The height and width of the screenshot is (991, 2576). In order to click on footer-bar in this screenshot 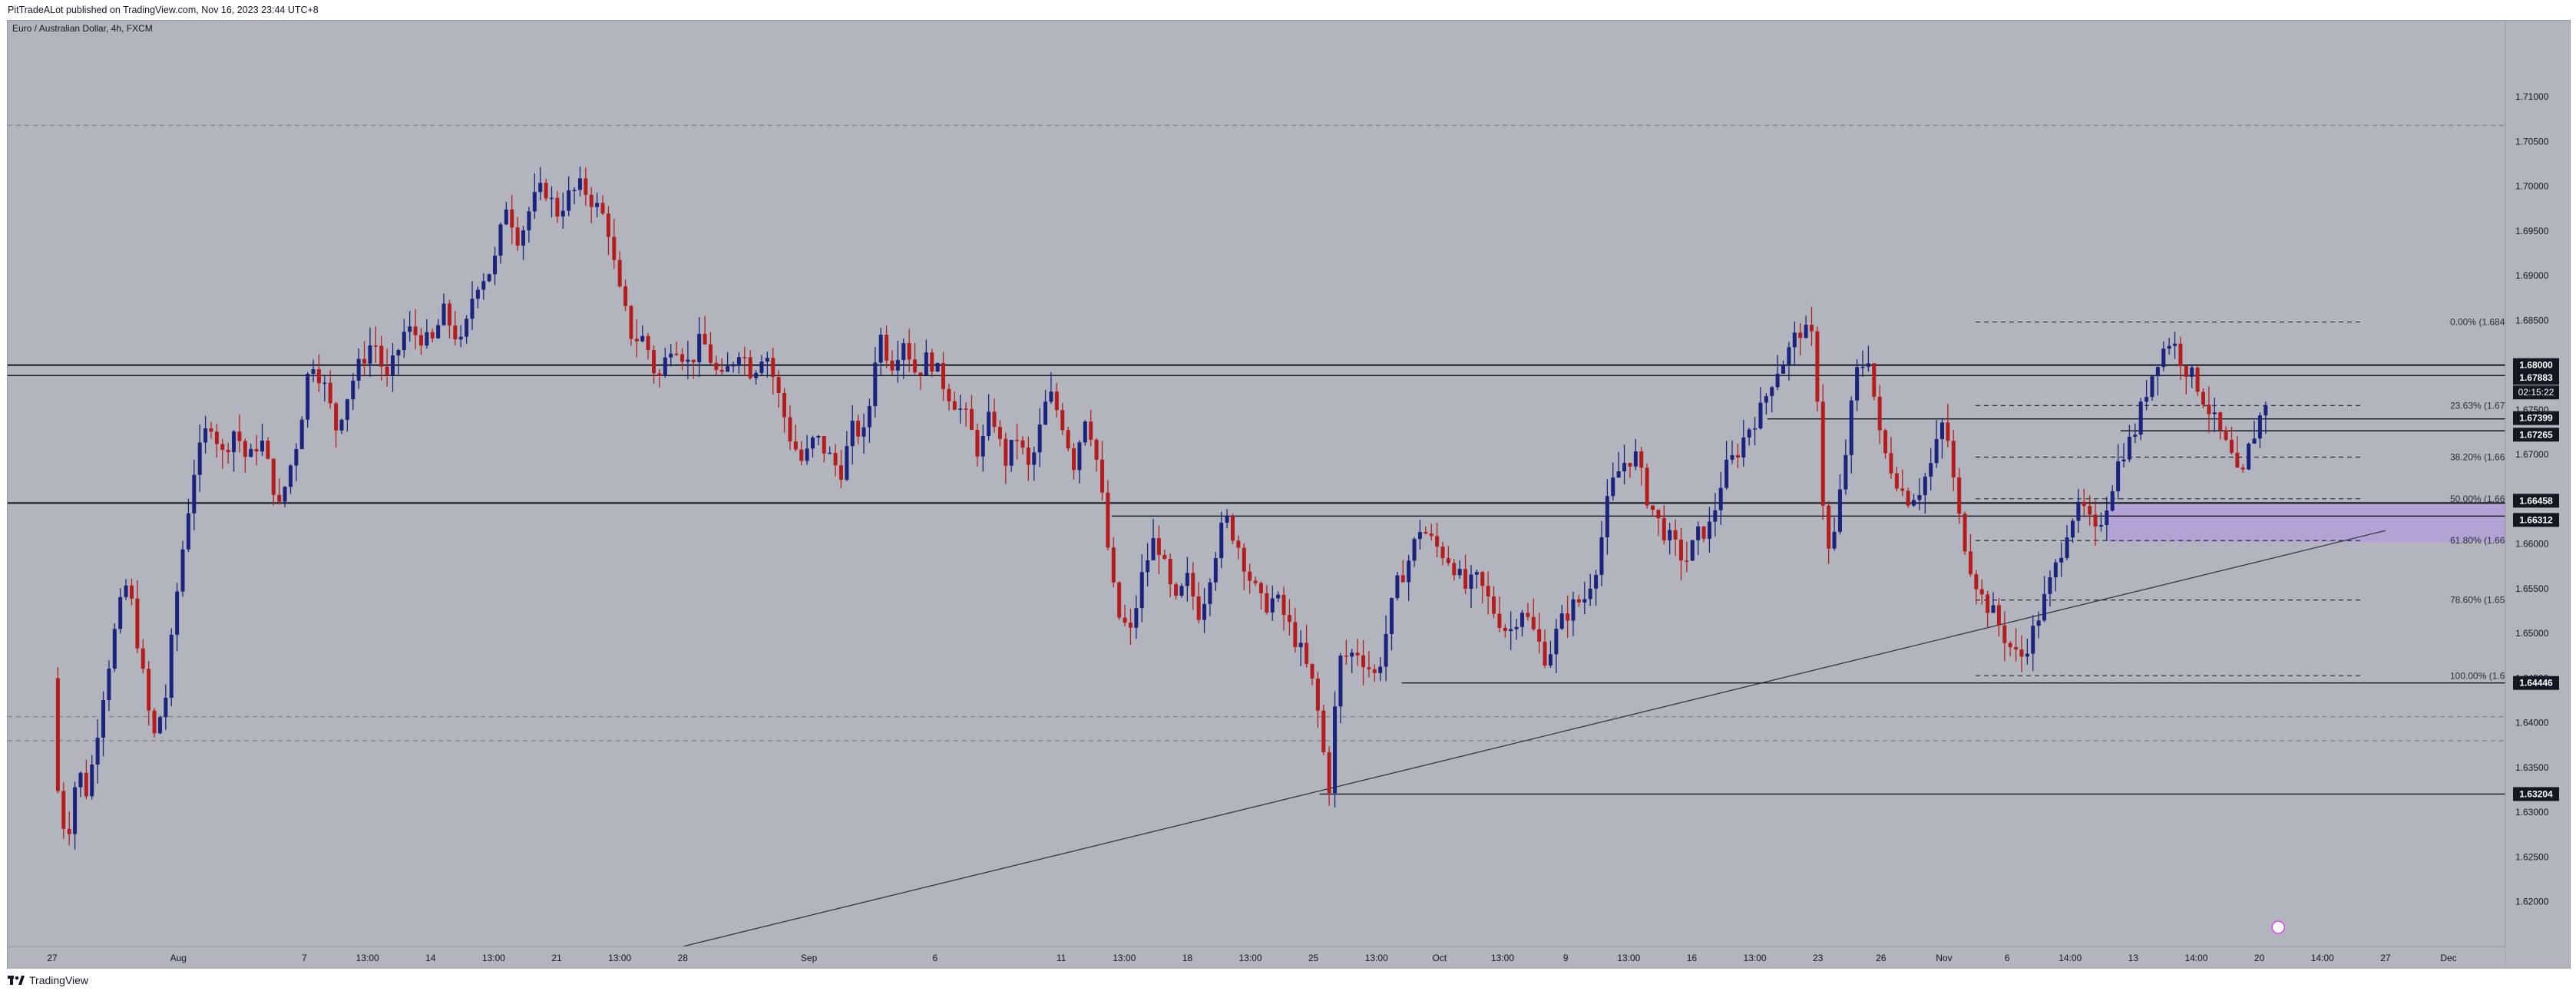, I will do `click(1288, 980)`.